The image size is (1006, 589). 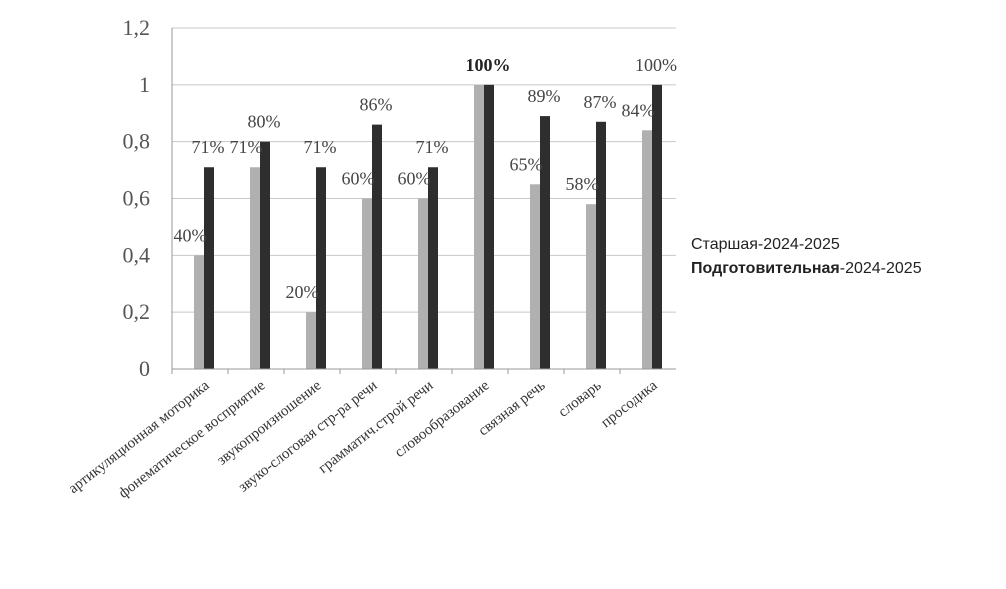 I want to click on y-tick-label: 0,4, so click(x=137, y=254).